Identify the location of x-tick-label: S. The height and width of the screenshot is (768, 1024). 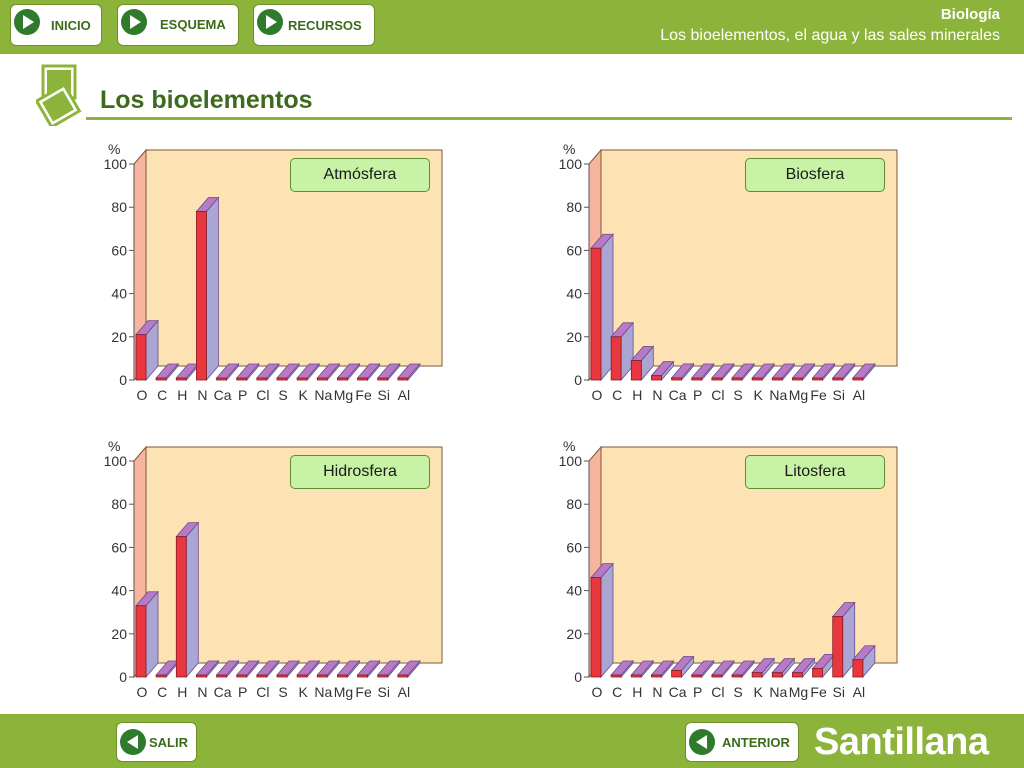
(737, 395).